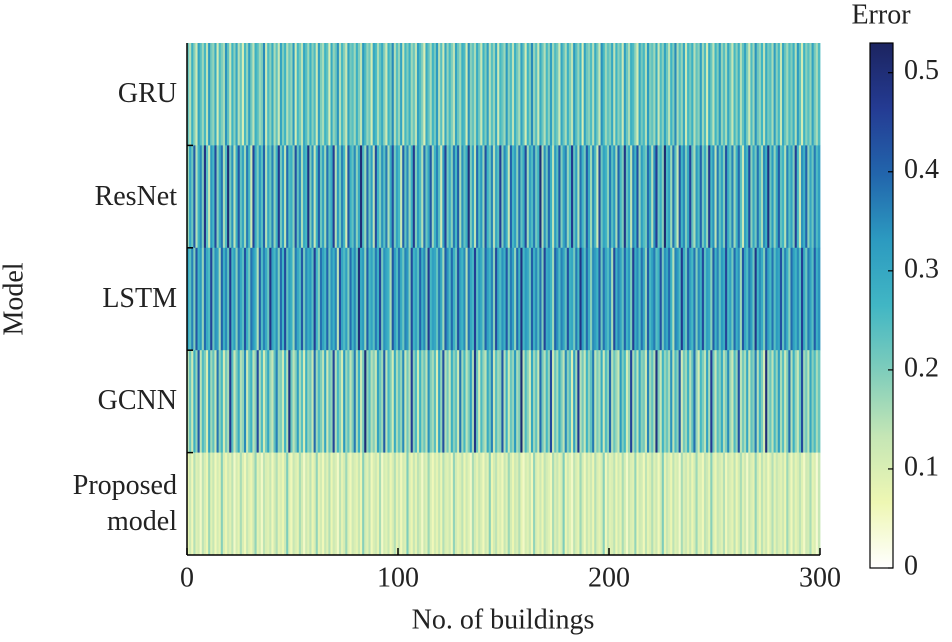 This screenshot has width=952, height=642. What do you see at coordinates (911, 565) in the screenshot?
I see `colorbar-tick-label: 0` at bounding box center [911, 565].